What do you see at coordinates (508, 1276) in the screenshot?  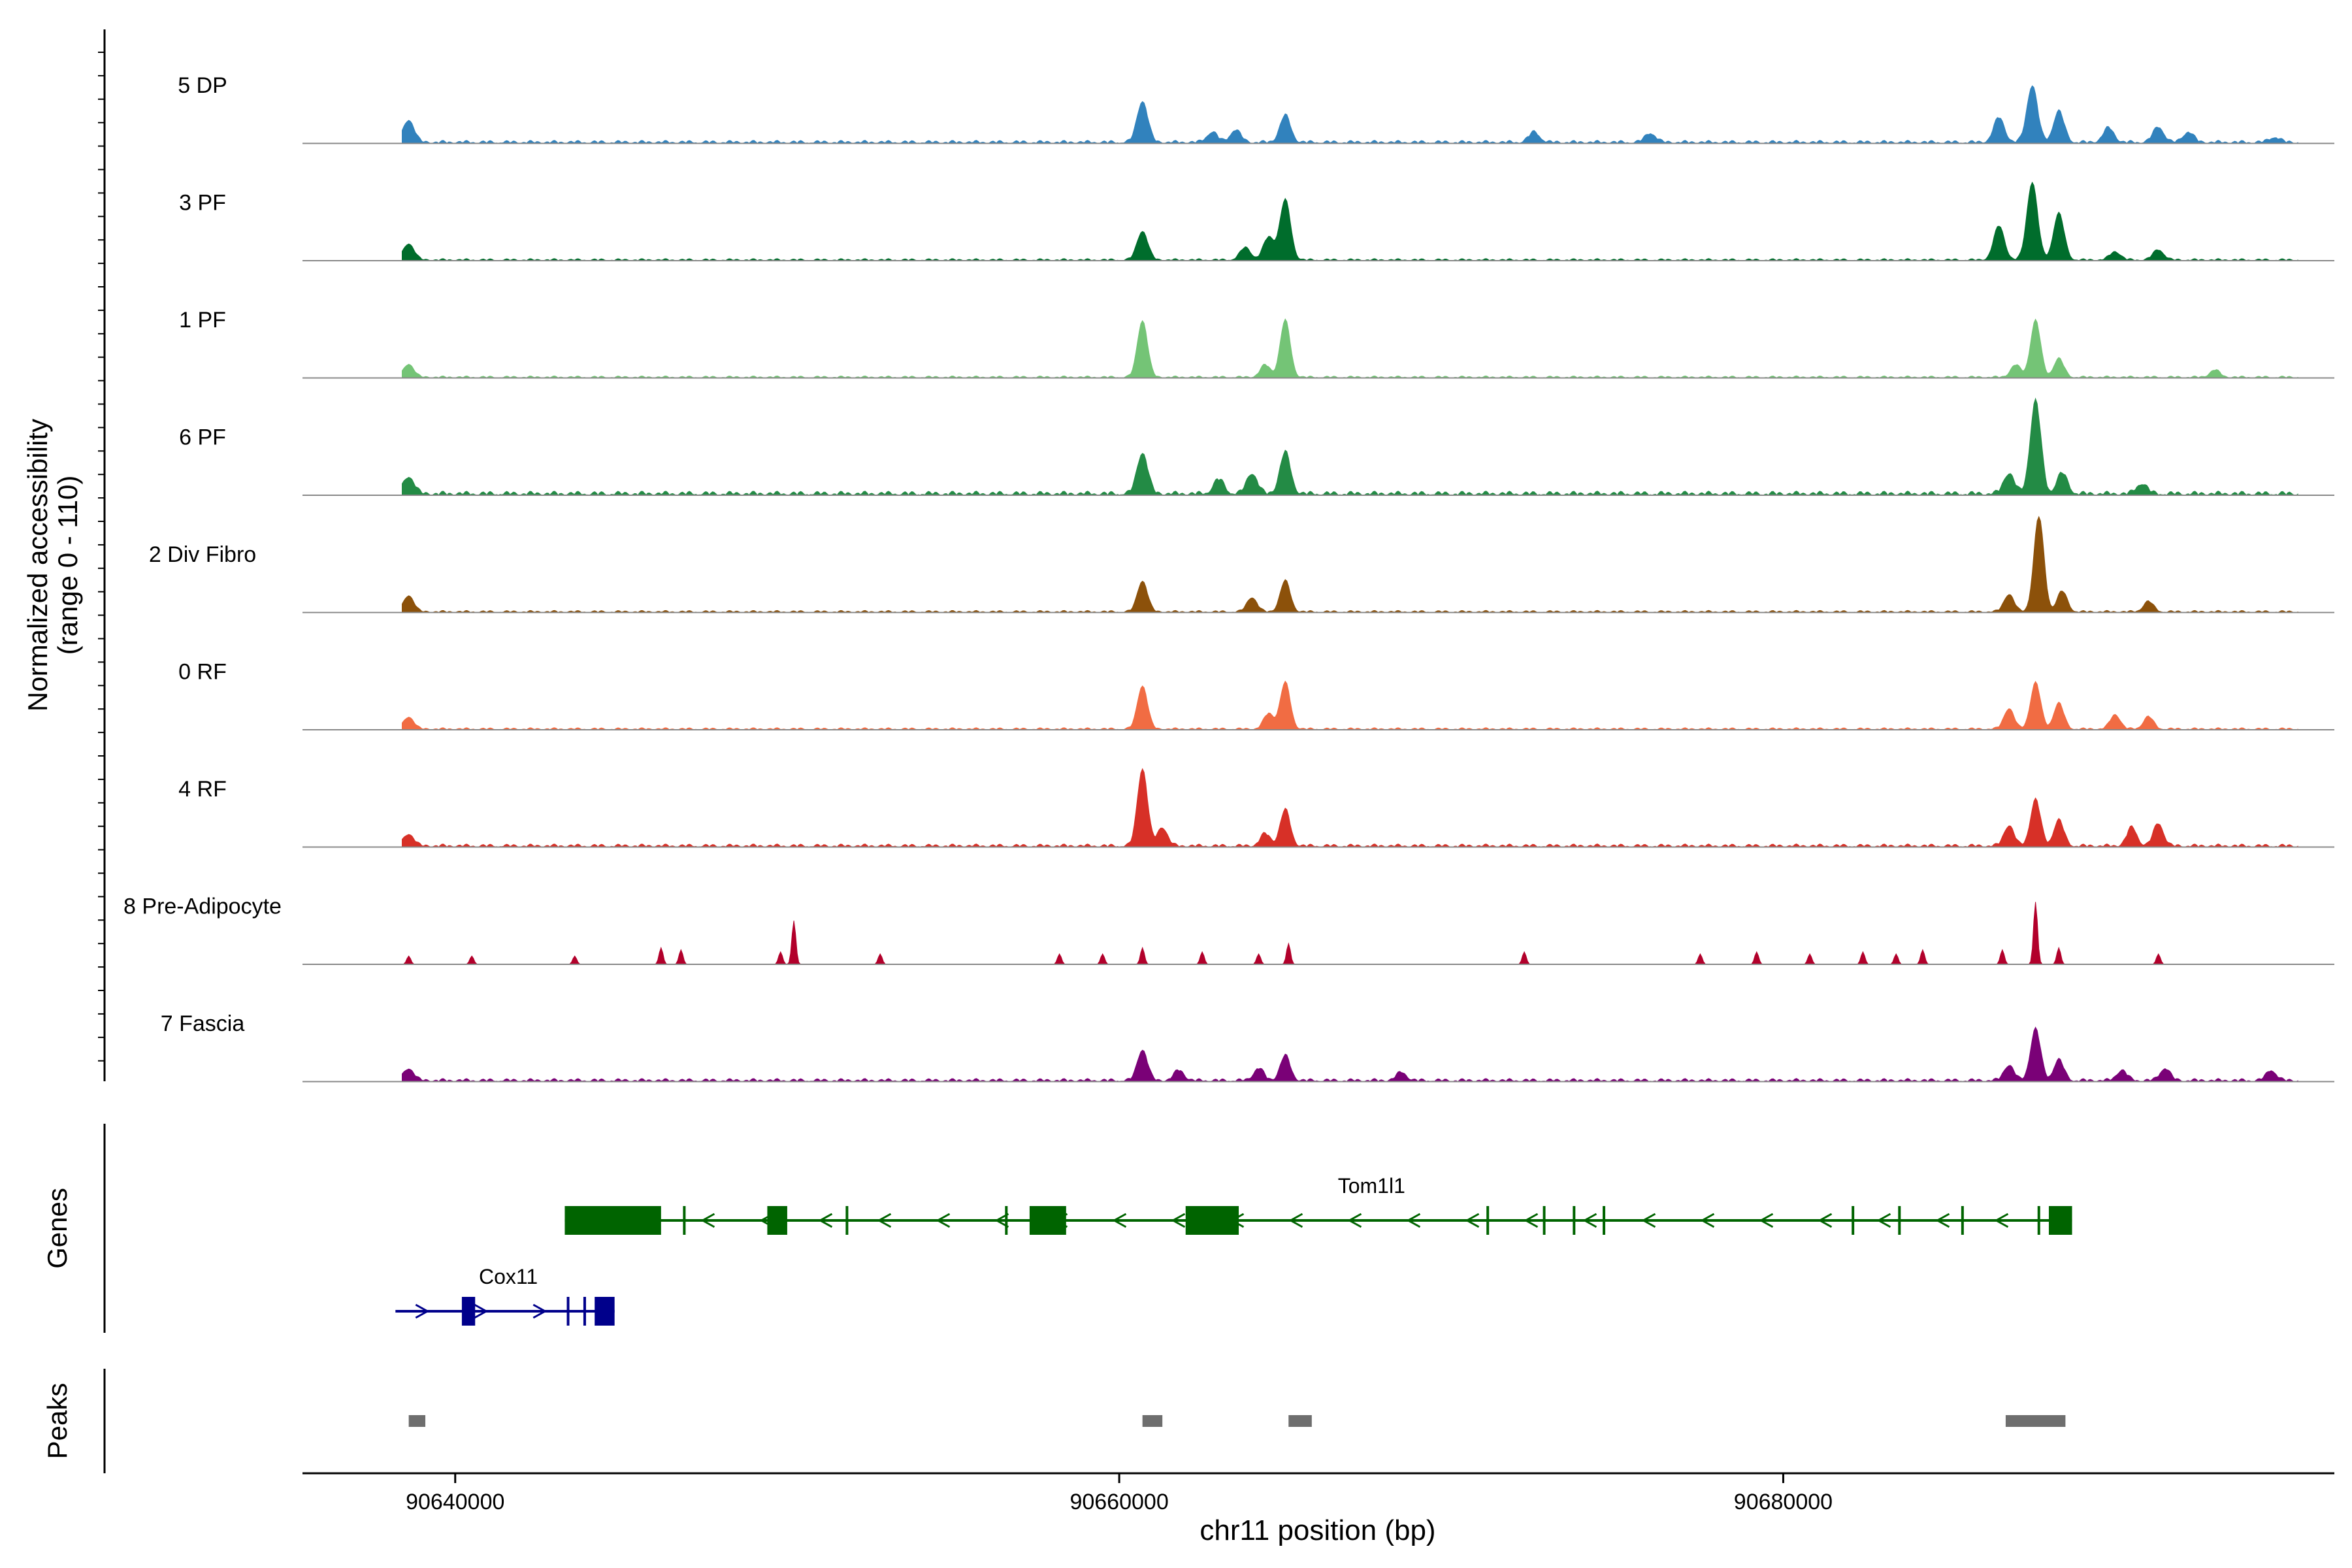 I see `gene-label: Cox11` at bounding box center [508, 1276].